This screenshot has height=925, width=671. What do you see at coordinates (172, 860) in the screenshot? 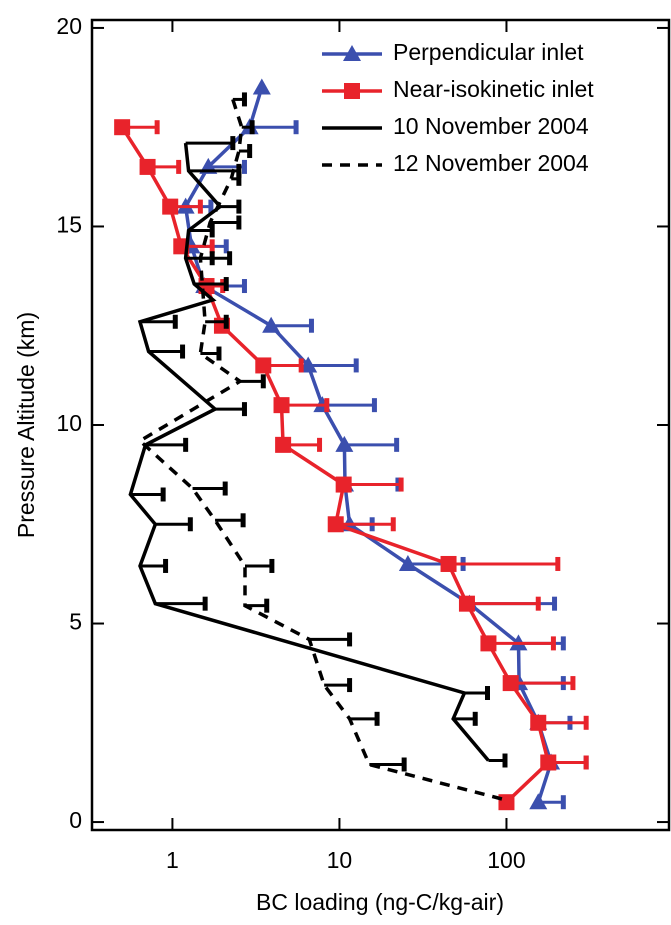
I see `x-tick-label: 1` at bounding box center [172, 860].